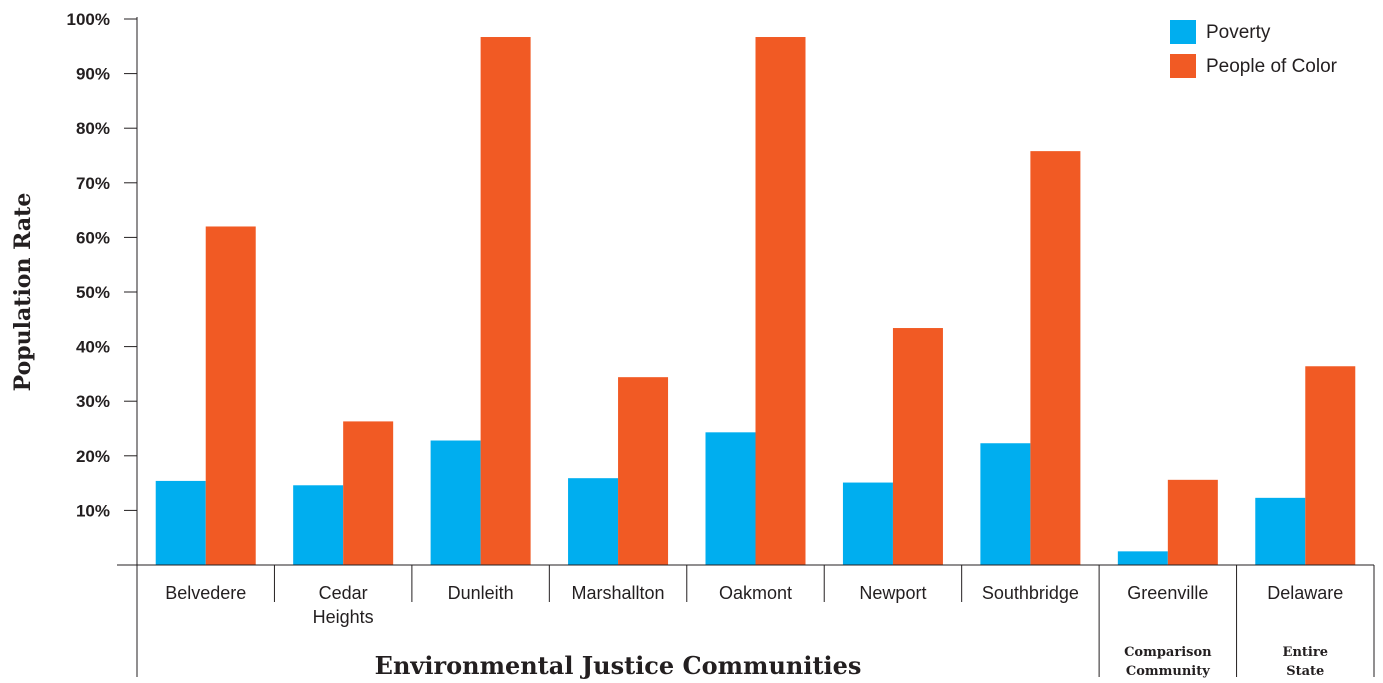  I want to click on y-axis: 10% 20% 30% 40% 50% 60% 70% 80% 90% 100%, so click(102, 343).